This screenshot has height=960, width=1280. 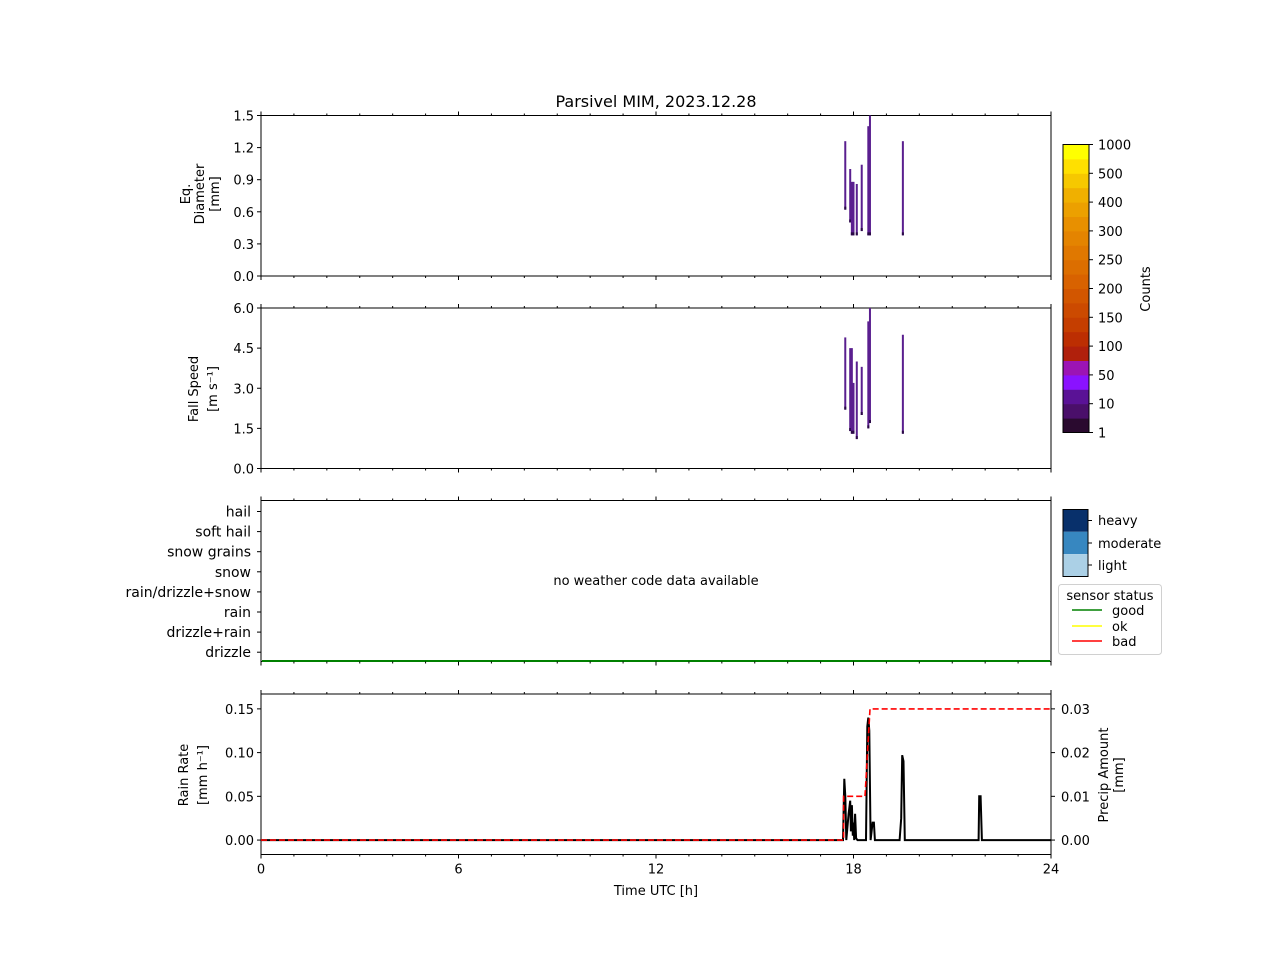 What do you see at coordinates (1114, 146) in the screenshot?
I see `colorbar-tick-label: 1000` at bounding box center [1114, 146].